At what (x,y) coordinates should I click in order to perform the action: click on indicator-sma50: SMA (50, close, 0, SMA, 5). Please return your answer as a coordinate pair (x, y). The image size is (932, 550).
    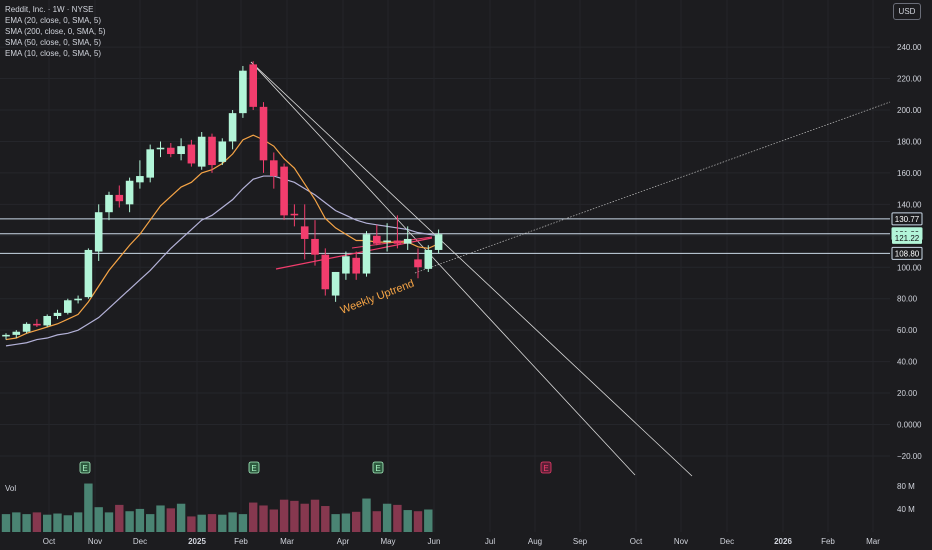
    Looking at the image, I should click on (53, 42).